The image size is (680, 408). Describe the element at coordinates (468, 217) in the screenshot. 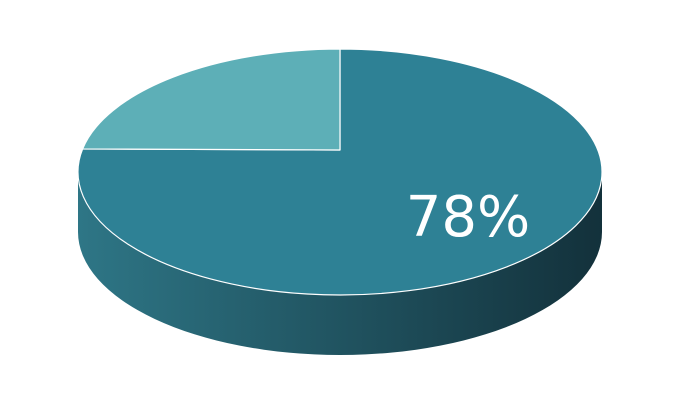

I see `slice-label-78: 78%` at that location.